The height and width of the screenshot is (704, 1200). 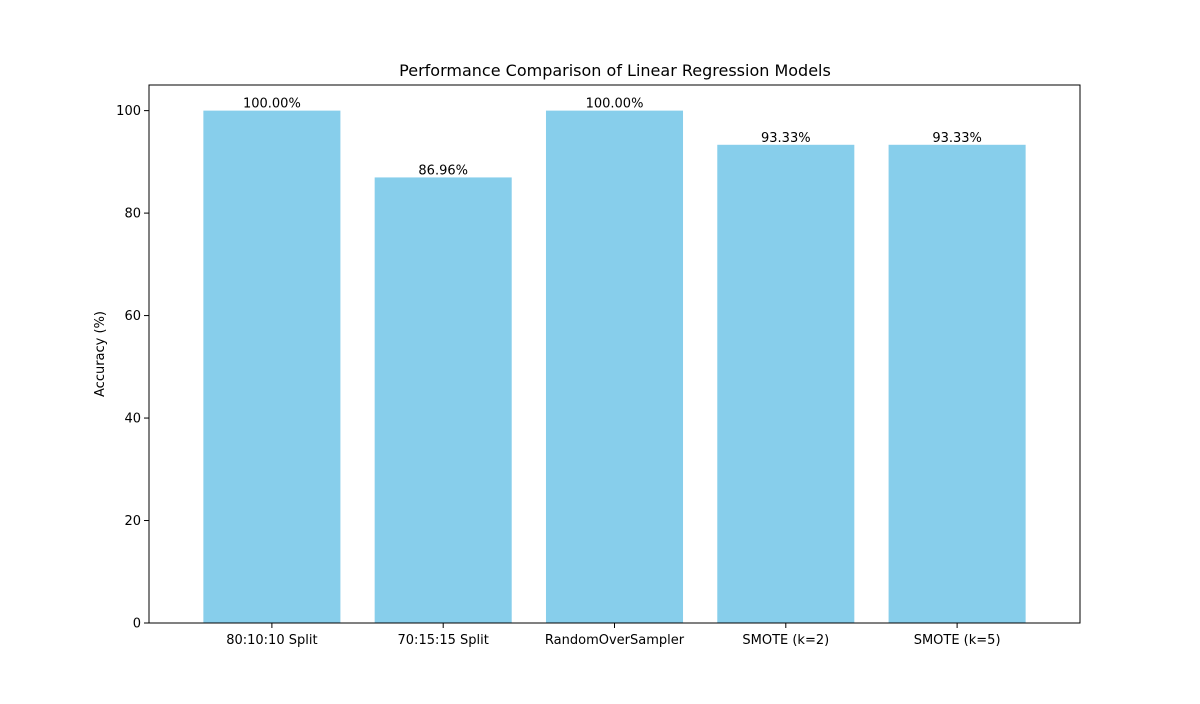 I want to click on data-label-3: 93.33%, so click(x=786, y=138).